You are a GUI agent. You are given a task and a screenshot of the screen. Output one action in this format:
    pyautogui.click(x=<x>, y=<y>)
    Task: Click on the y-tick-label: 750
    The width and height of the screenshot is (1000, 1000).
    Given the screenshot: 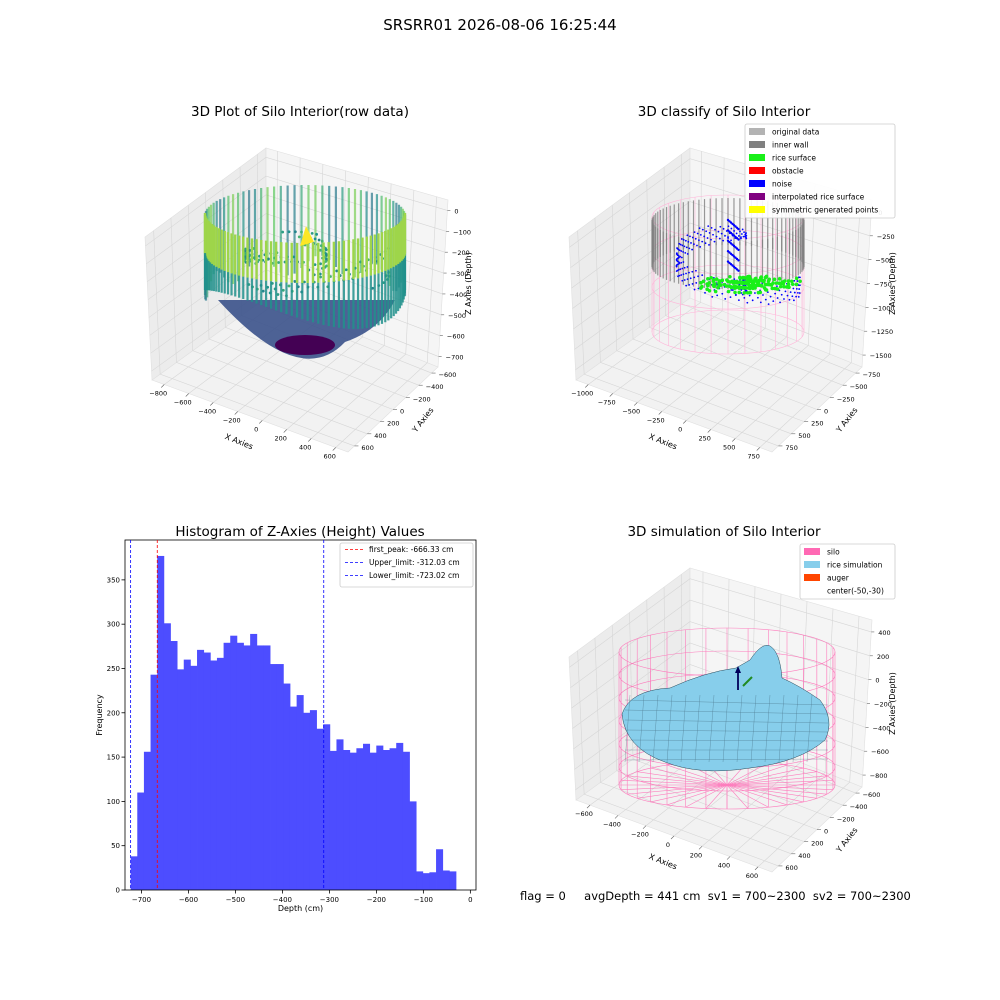 What is the action you would take?
    pyautogui.click(x=791, y=448)
    